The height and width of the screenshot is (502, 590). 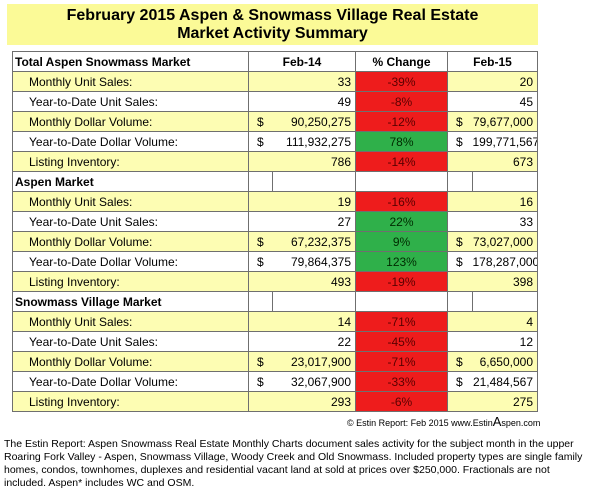 What do you see at coordinates (275, 401) in the screenshot?
I see `table-row: Listing Inventory: 293 -6% 275` at bounding box center [275, 401].